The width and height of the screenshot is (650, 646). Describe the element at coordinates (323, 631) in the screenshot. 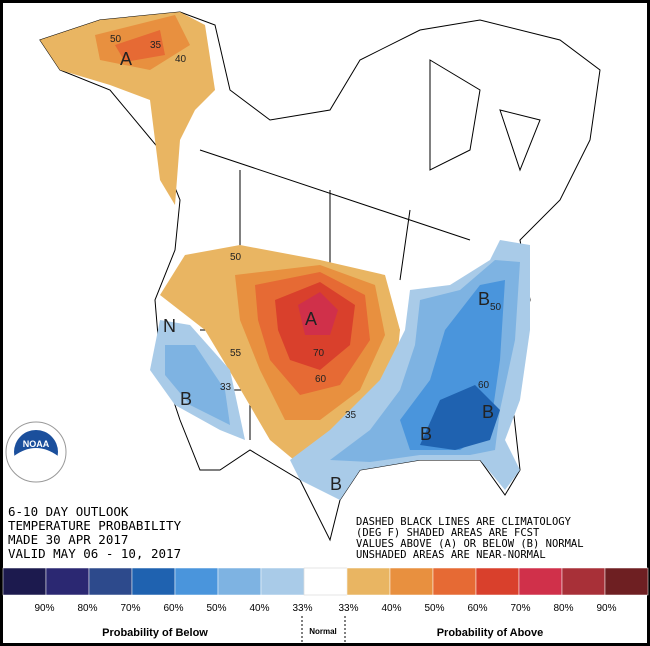

I see `legend-title: Normal` at that location.